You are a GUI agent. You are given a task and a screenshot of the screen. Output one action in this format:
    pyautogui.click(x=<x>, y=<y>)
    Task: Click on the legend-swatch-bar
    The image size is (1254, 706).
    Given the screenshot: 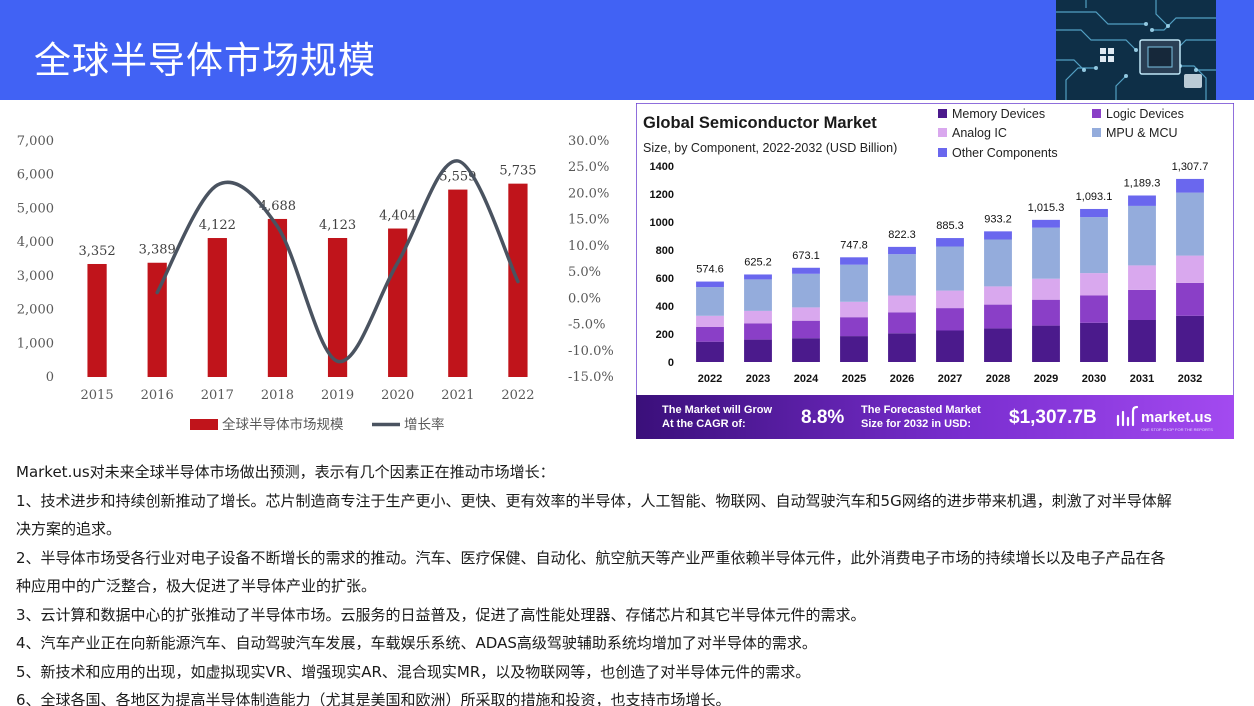 What is the action you would take?
    pyautogui.click(x=204, y=424)
    